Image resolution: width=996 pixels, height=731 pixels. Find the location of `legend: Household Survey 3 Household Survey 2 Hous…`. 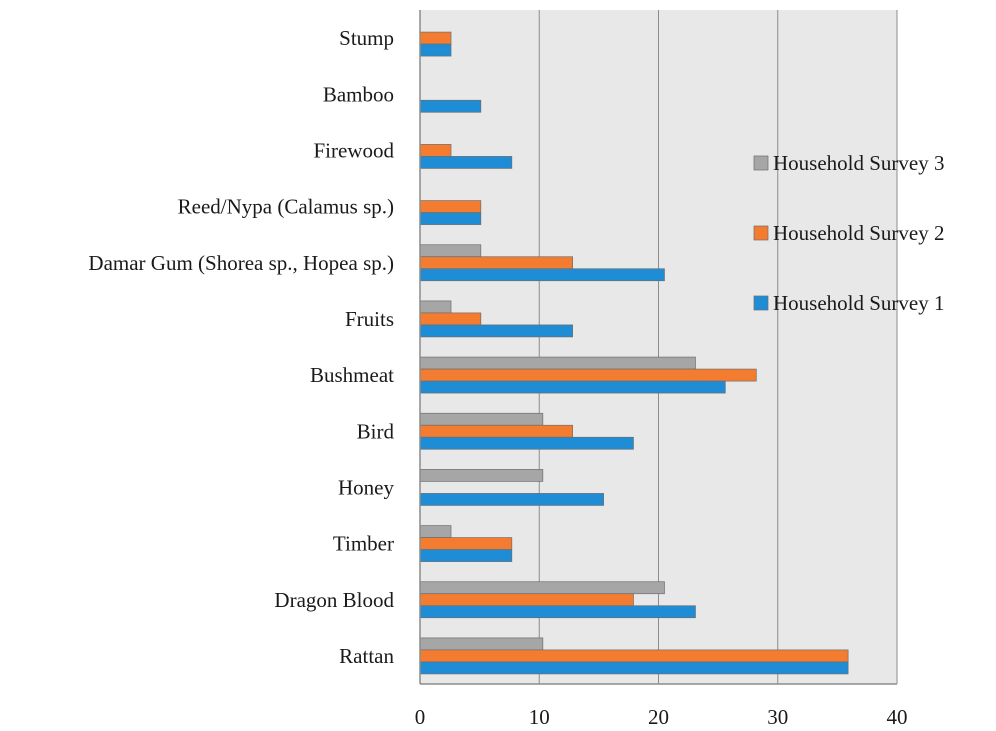

legend: Household Survey 3 Household Survey 2 Hous… is located at coordinates (849, 233).